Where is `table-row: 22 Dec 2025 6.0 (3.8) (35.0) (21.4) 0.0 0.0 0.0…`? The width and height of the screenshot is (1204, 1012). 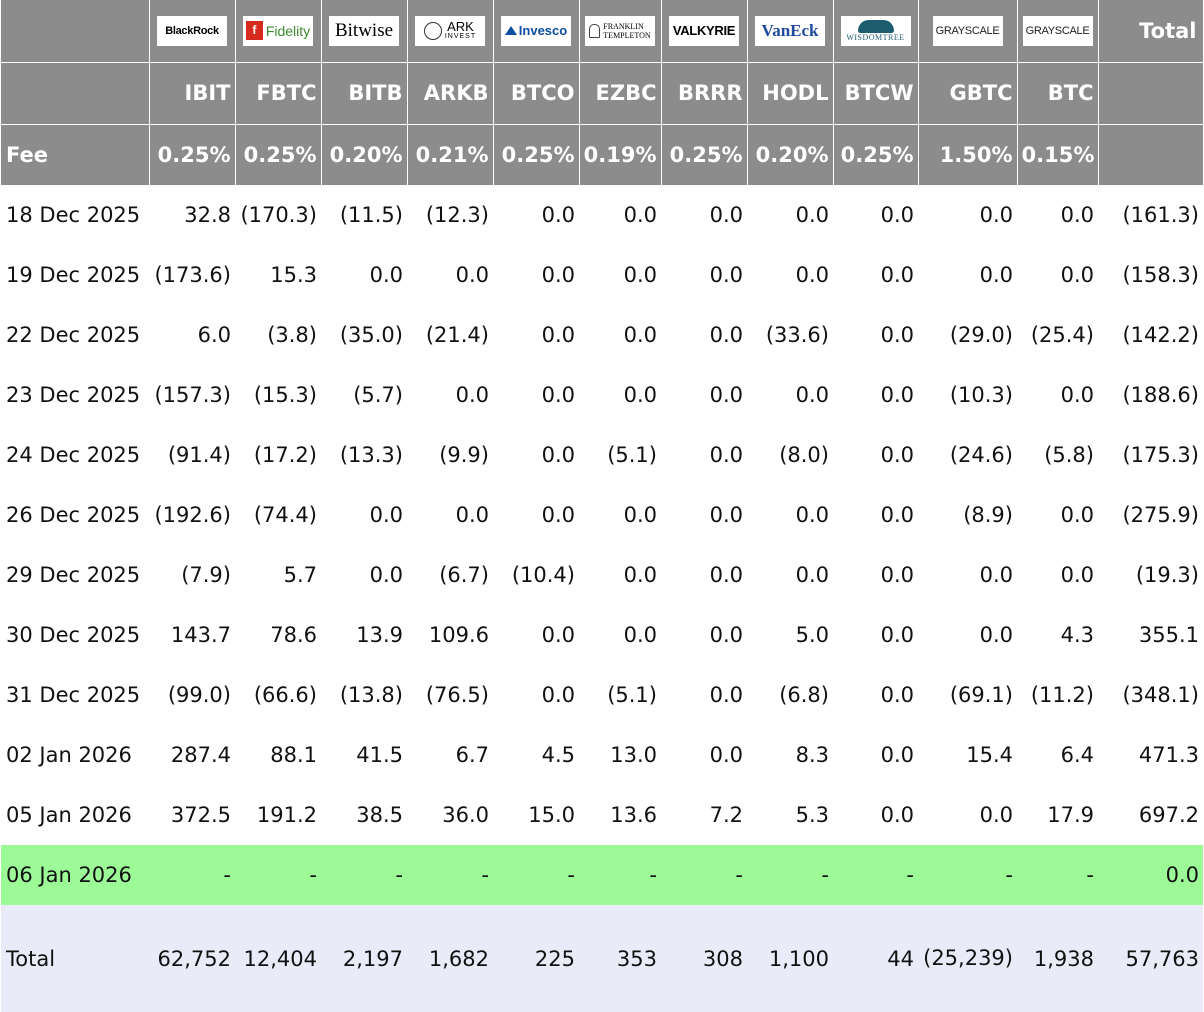 table-row: 22 Dec 2025 6.0 (3.8) (35.0) (21.4) 0.0 0.0 0.0… is located at coordinates (602, 335).